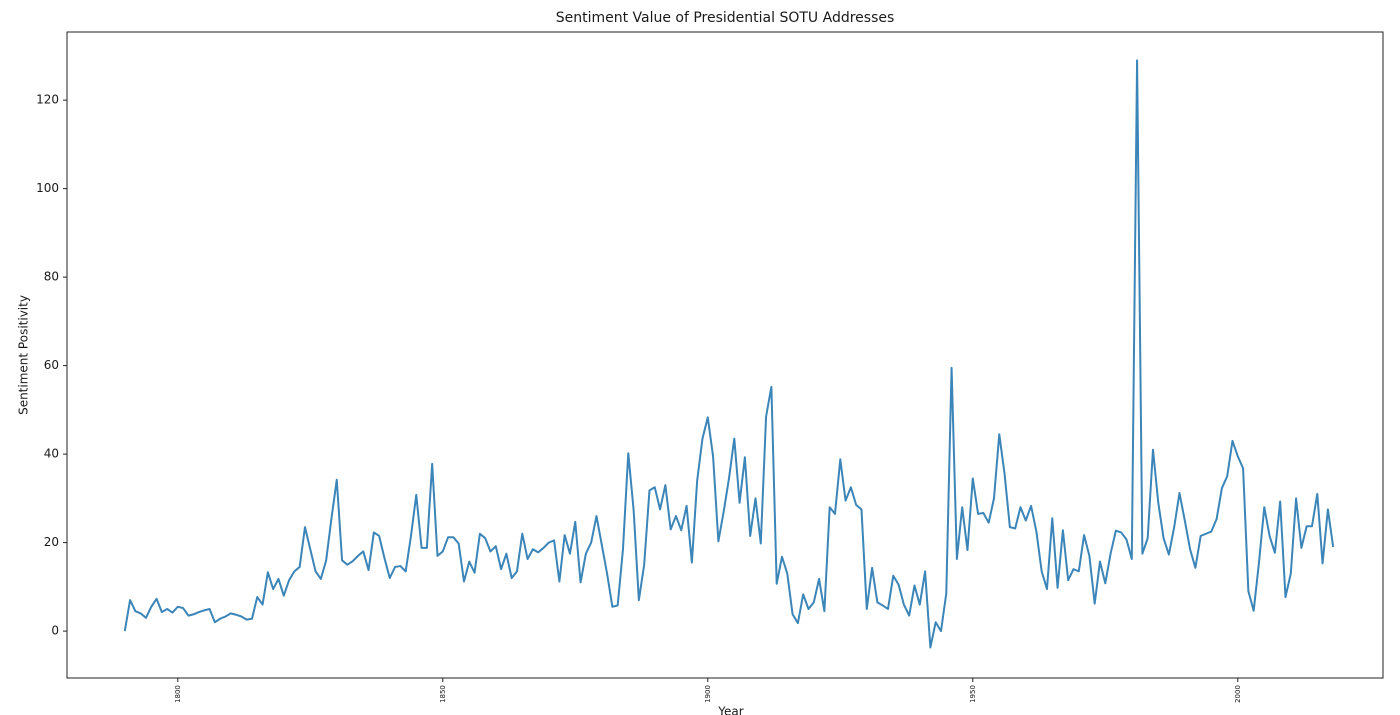 The height and width of the screenshot is (715, 1400). What do you see at coordinates (708, 694) in the screenshot?
I see `x-tick-label: 1900` at bounding box center [708, 694].